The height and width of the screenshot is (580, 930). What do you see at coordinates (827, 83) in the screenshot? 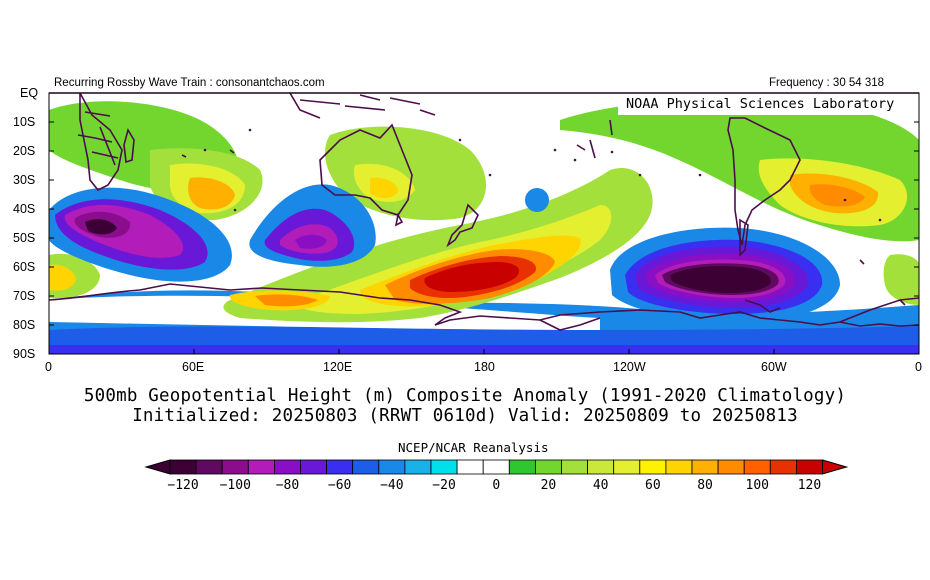
I see `header-right-text: Frequency : 30 54 318` at bounding box center [827, 83].